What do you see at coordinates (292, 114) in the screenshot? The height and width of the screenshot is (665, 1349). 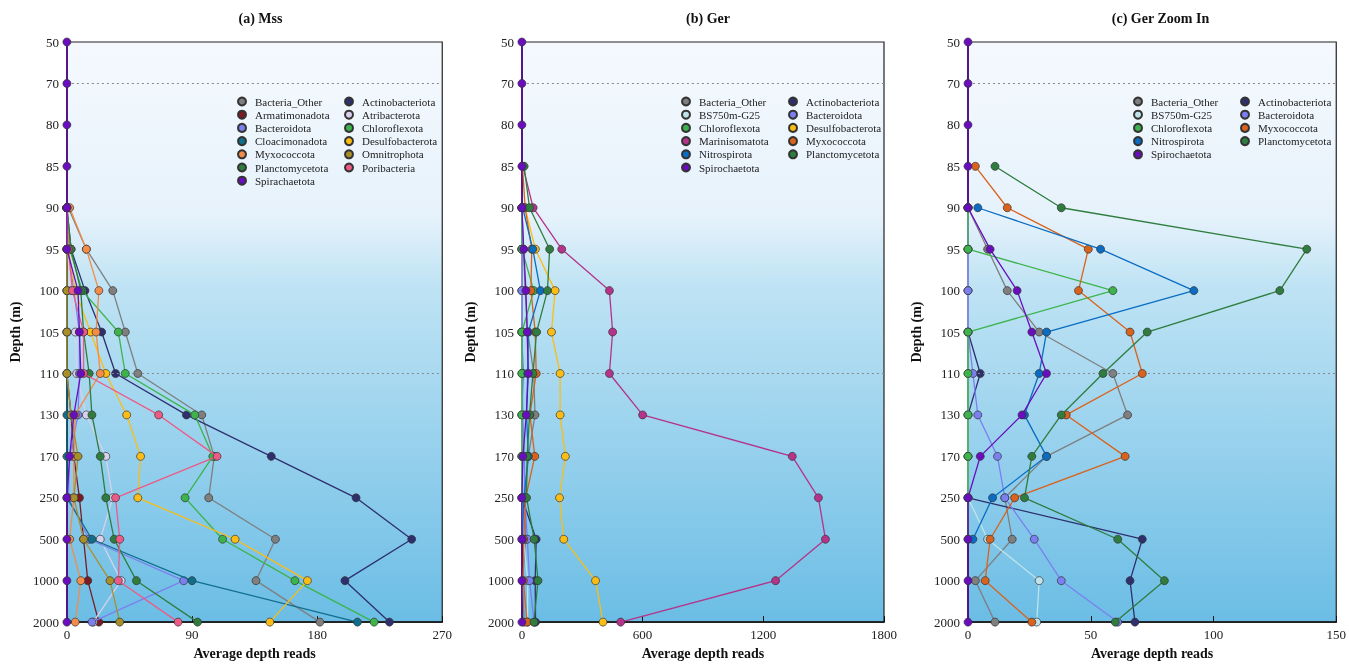 I see `legend-label: Armatimonadota` at bounding box center [292, 114].